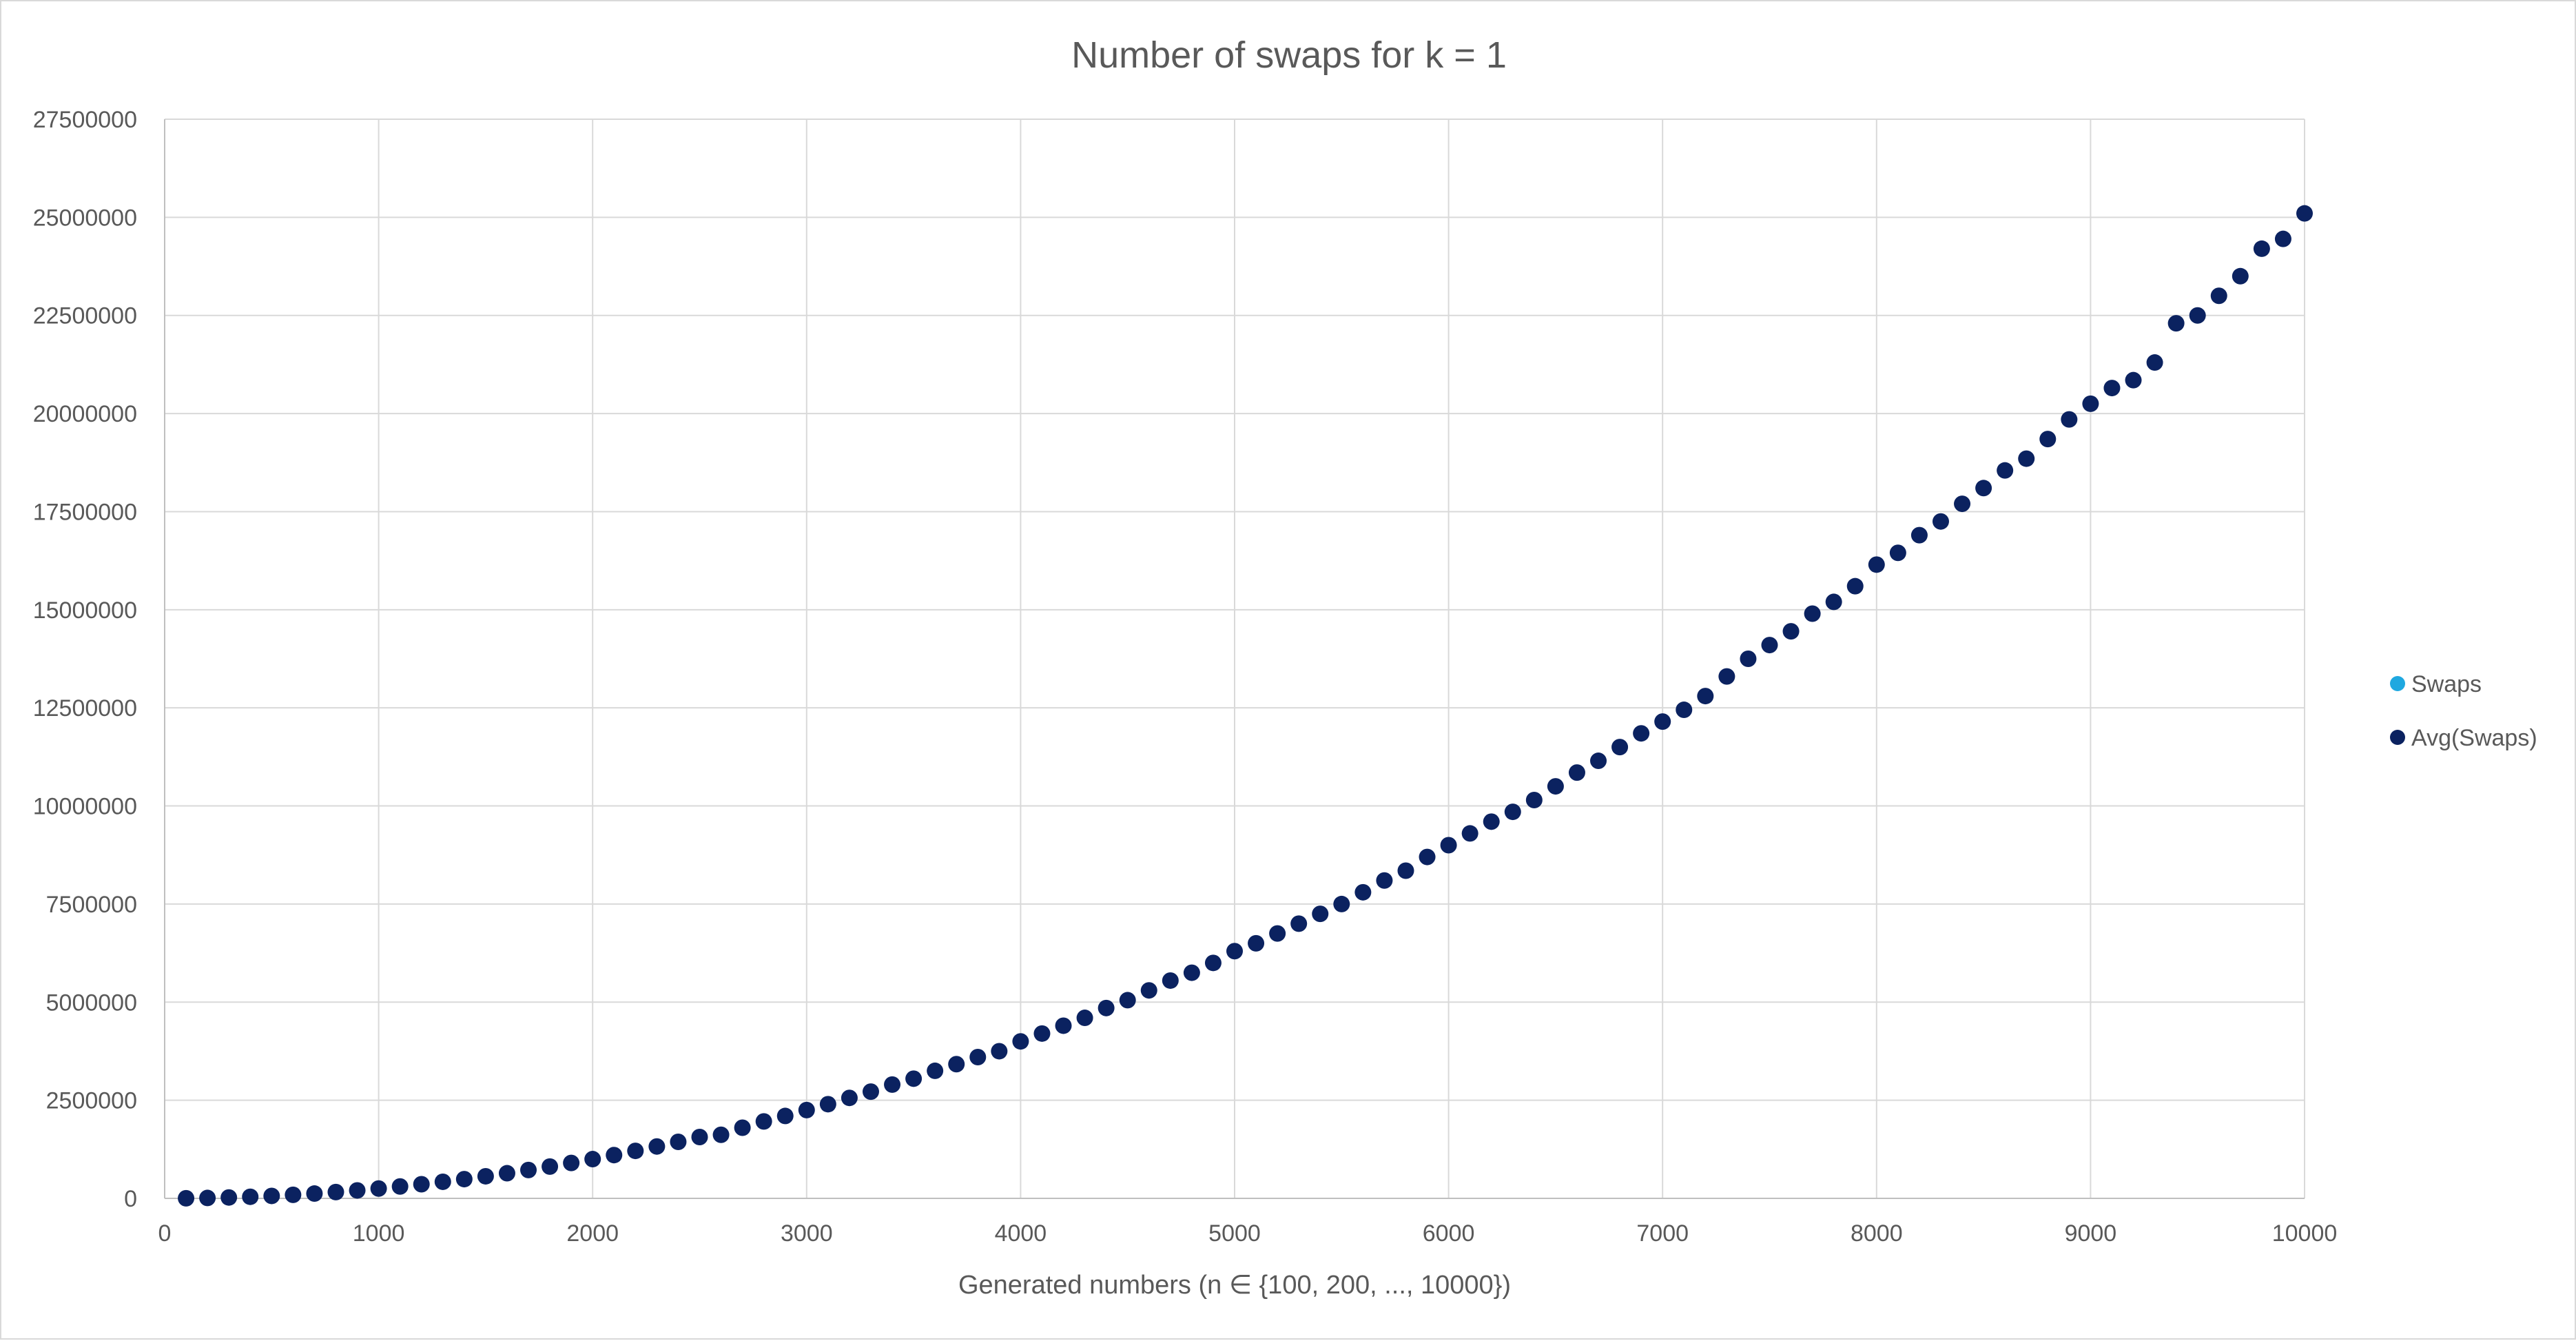  Describe the element at coordinates (130, 1199) in the screenshot. I see `y-tick-label: 0` at that location.